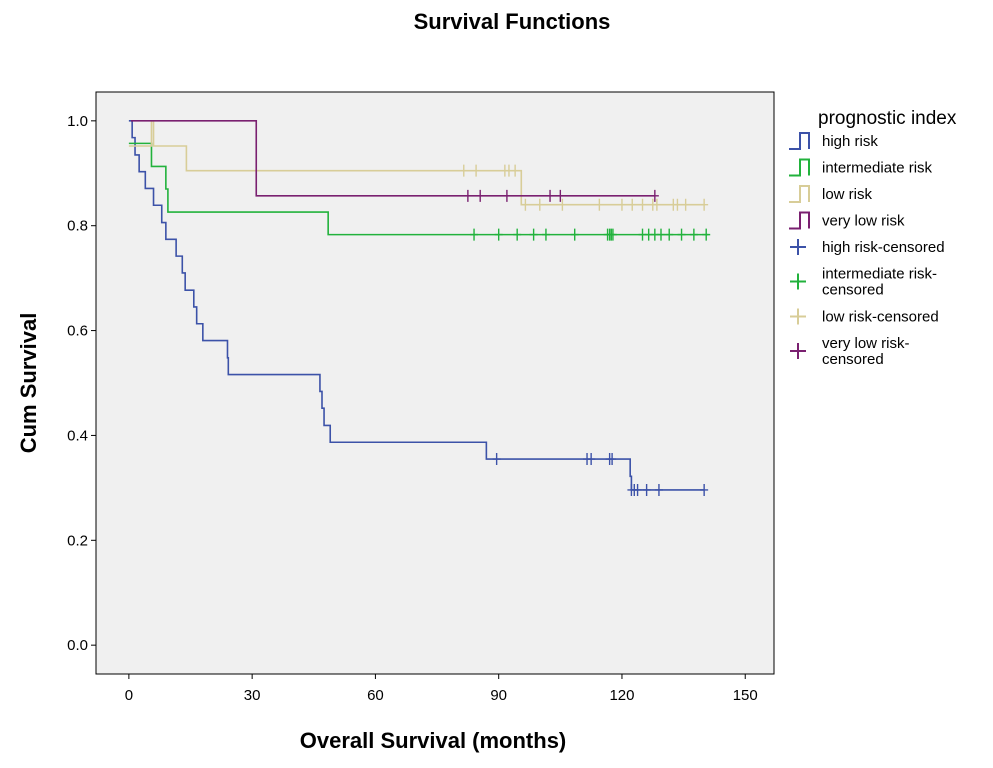 This screenshot has width=993, height=768. Describe the element at coordinates (880, 317) in the screenshot. I see `legend-label: low risk-censored` at that location.